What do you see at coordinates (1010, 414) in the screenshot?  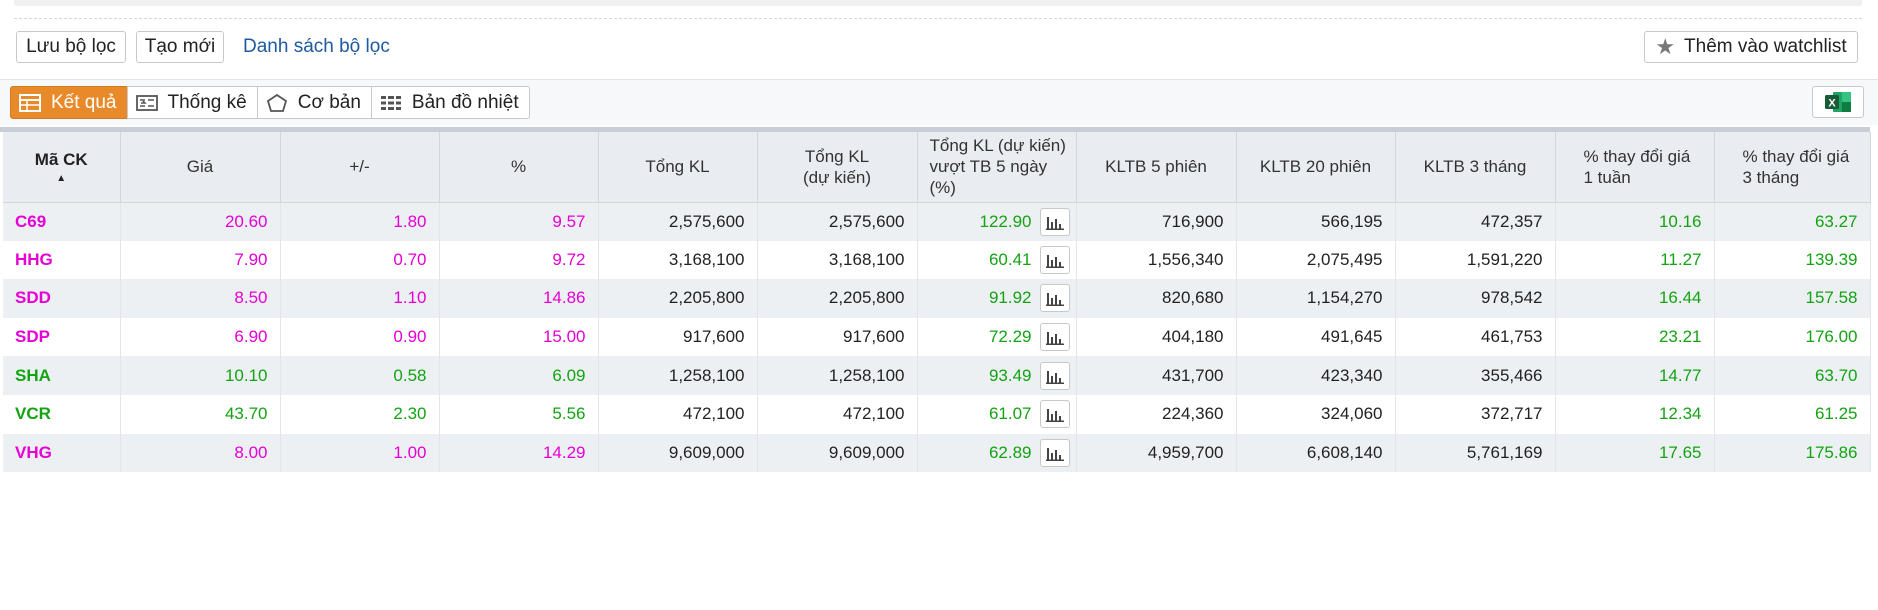 I see `volume-ratio-value: 61.07` at bounding box center [1010, 414].